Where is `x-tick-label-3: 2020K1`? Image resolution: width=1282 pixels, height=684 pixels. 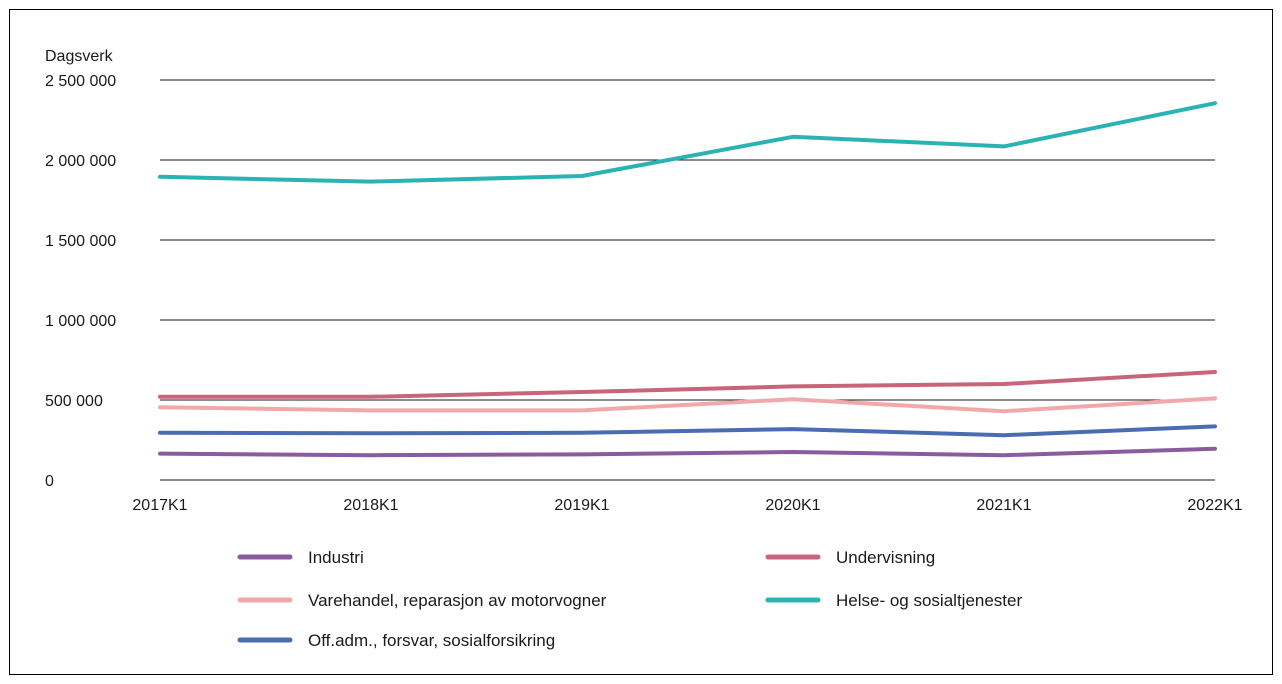 x-tick-label-3: 2020K1 is located at coordinates (792, 505).